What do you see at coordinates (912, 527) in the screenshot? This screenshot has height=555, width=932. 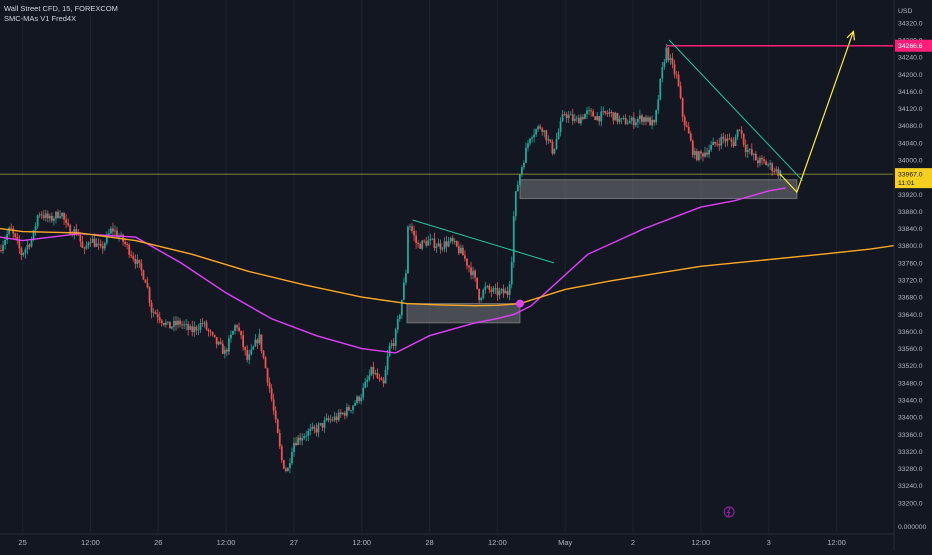 I see `y-bottom-label: 0.000000` at bounding box center [912, 527].